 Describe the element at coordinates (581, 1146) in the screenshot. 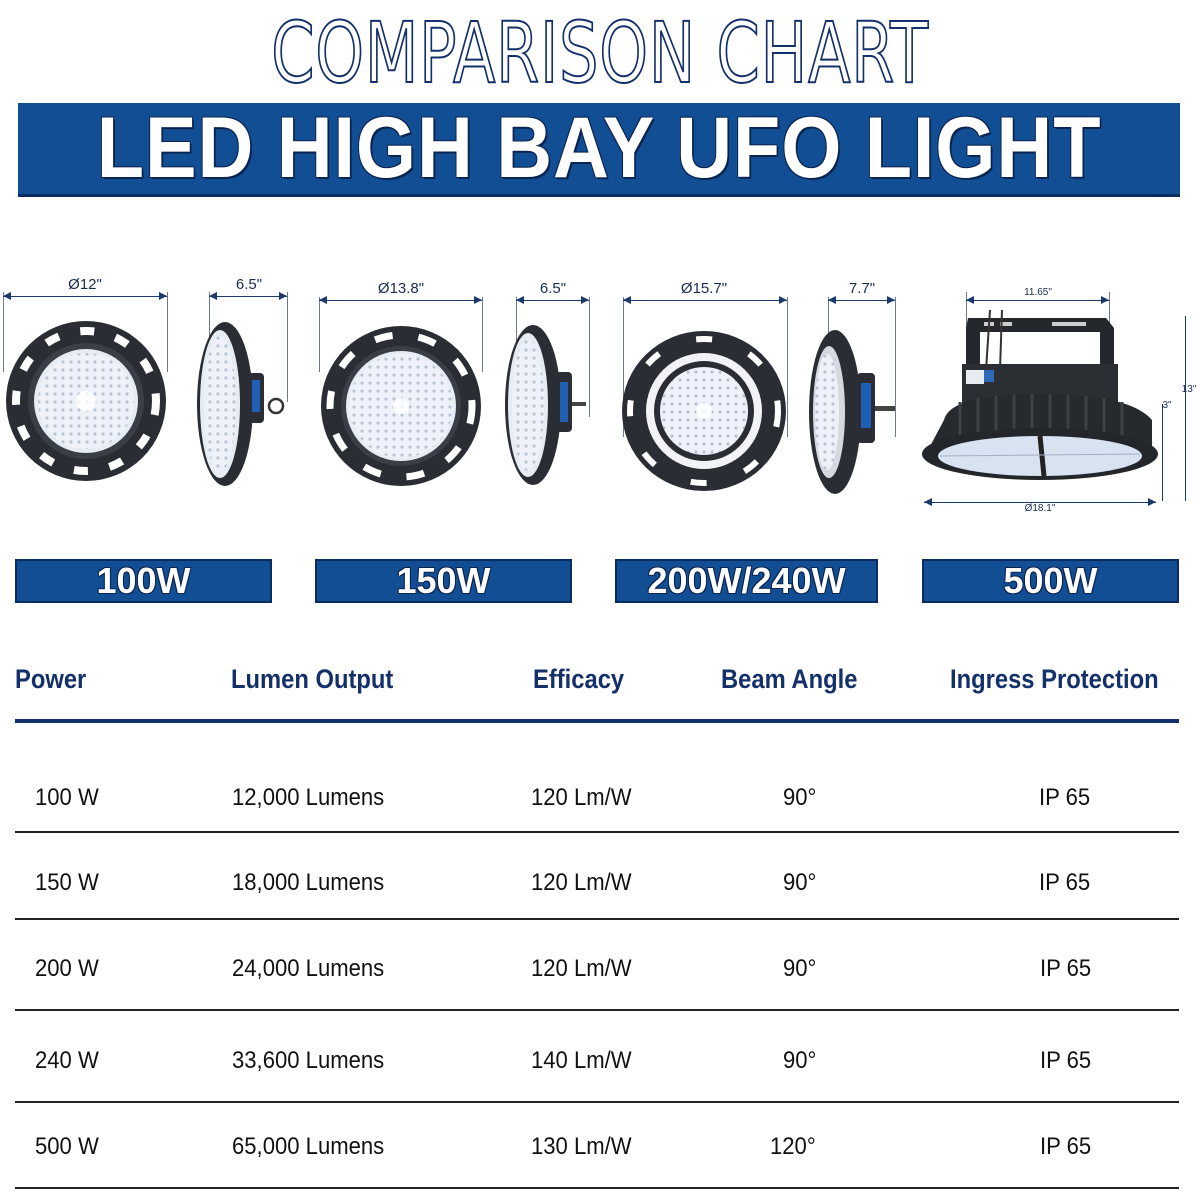

I see `cell-efficacy: 130 Lm/W` at that location.